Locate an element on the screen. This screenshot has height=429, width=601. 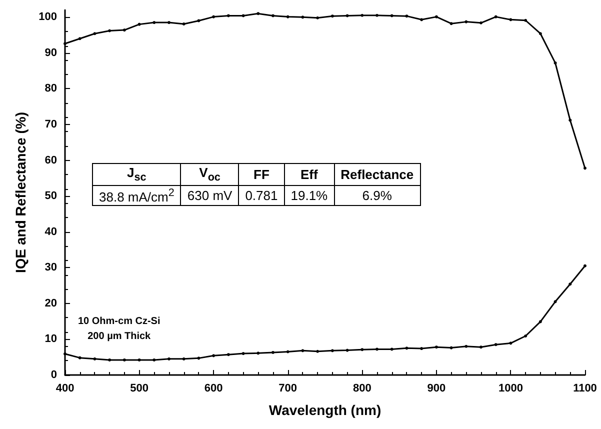
x-tick-label: 400 is located at coordinates (65, 388).